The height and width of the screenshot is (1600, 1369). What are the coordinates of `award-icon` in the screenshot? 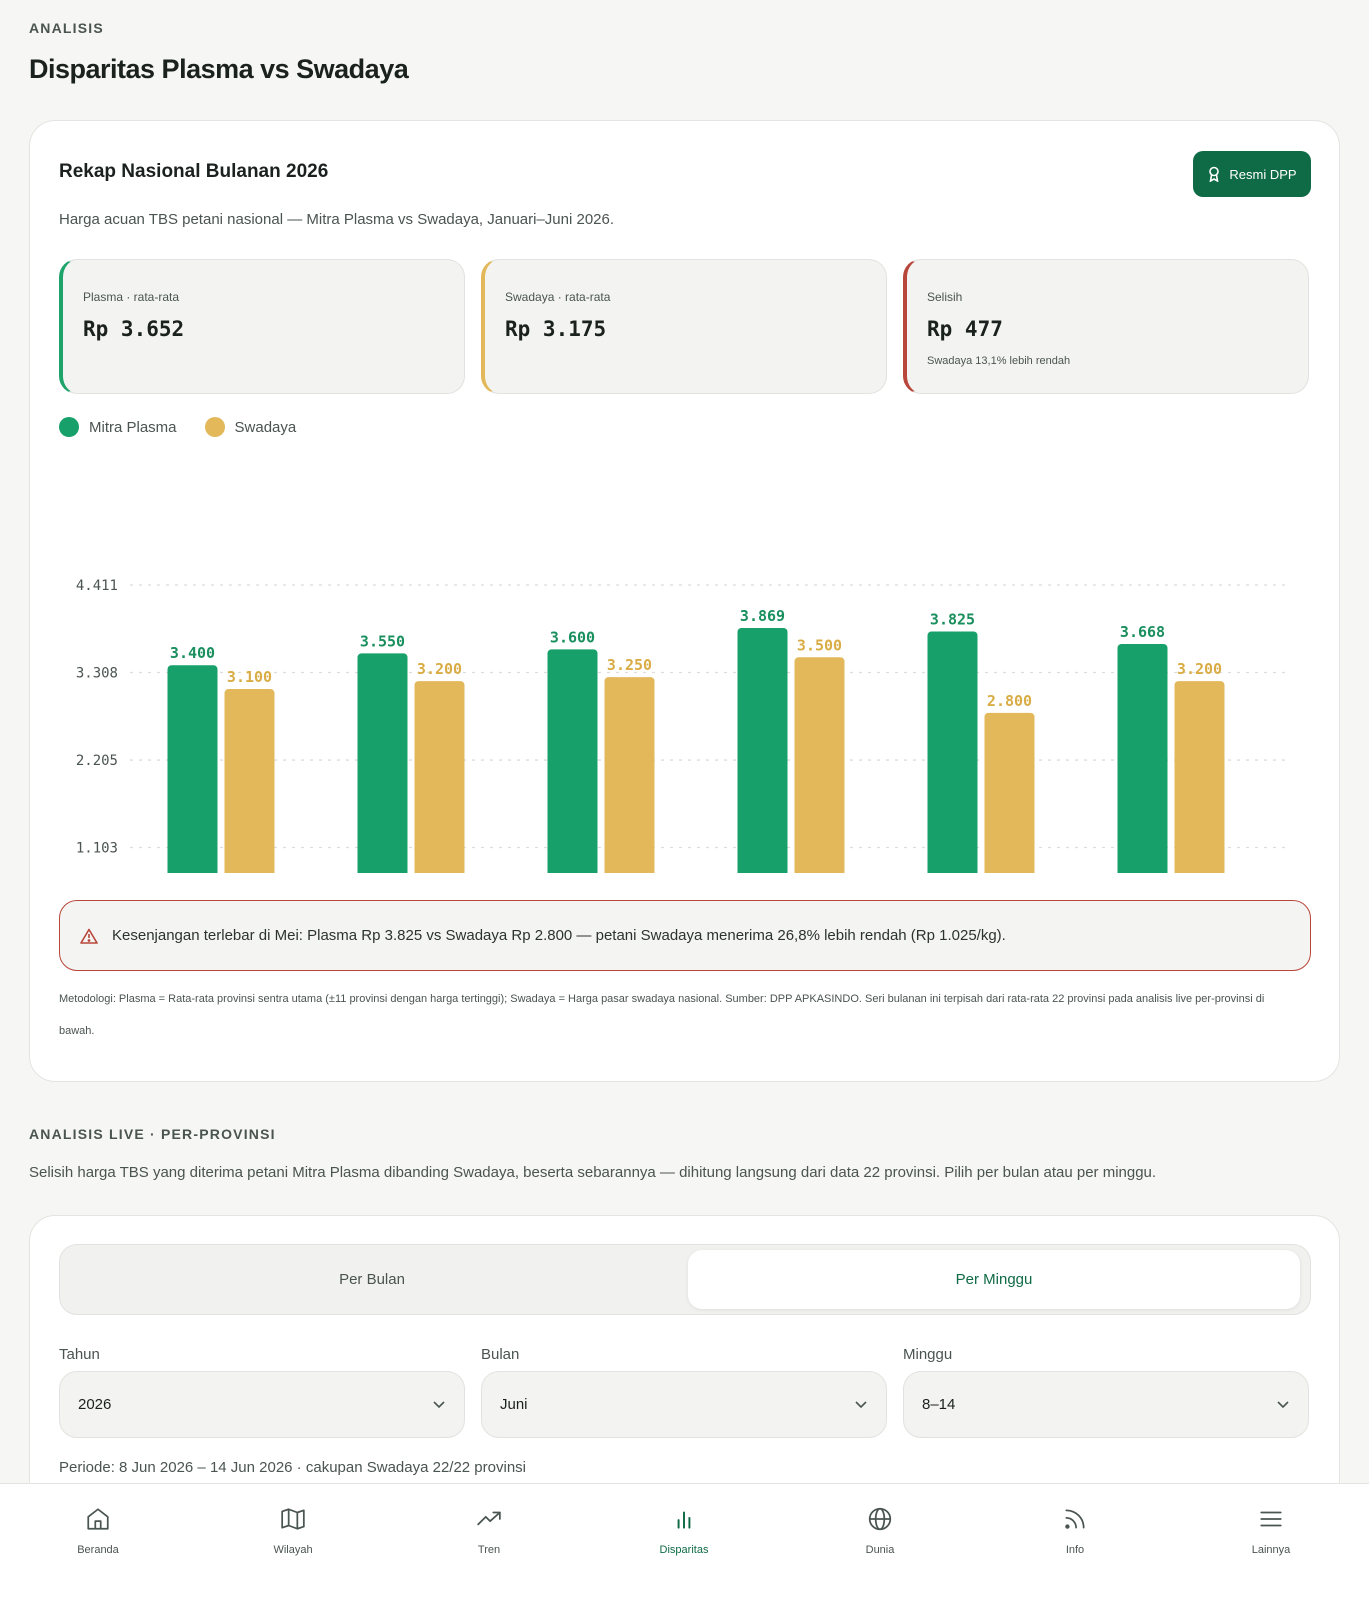 It's located at (1214, 174).